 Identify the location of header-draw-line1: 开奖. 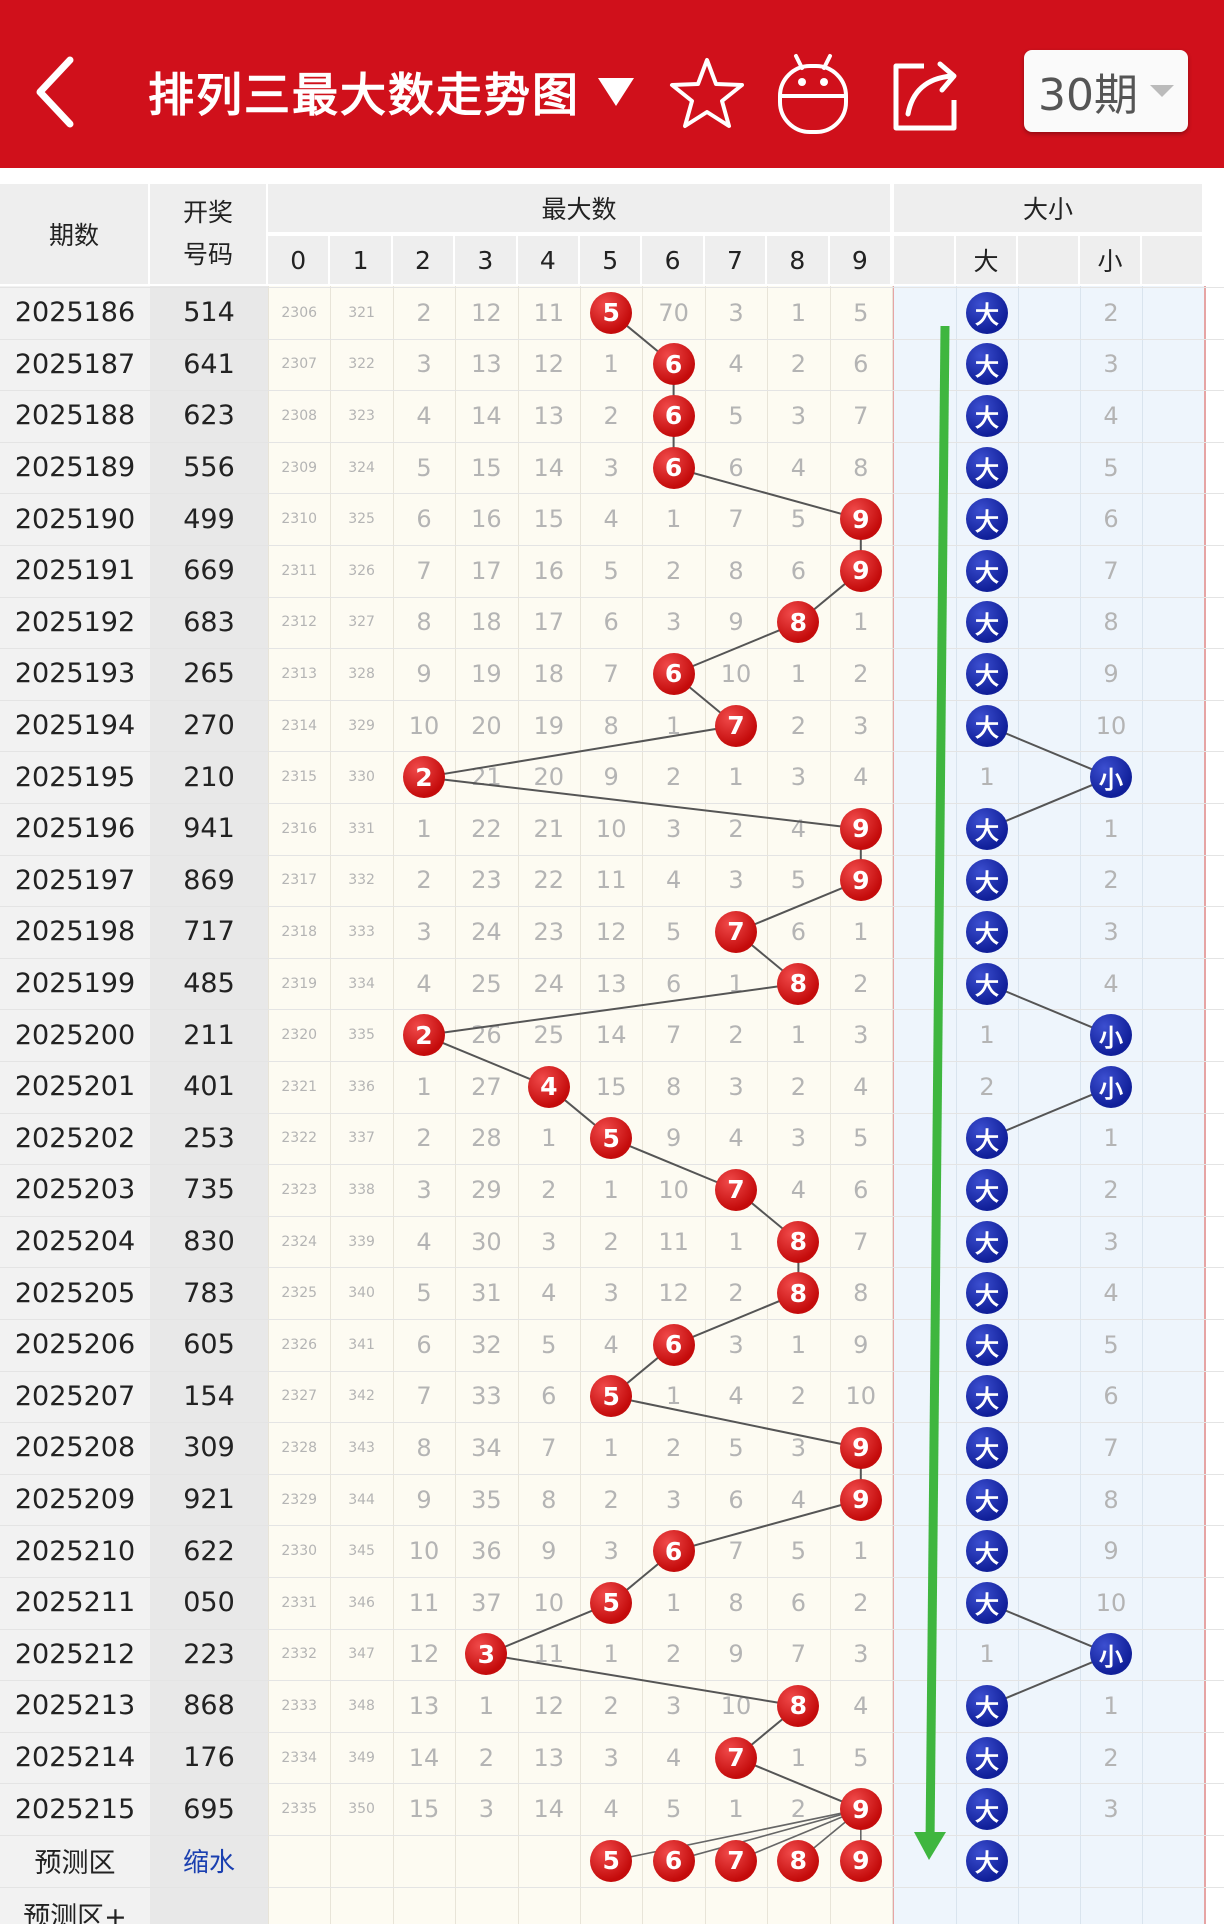
(207, 212).